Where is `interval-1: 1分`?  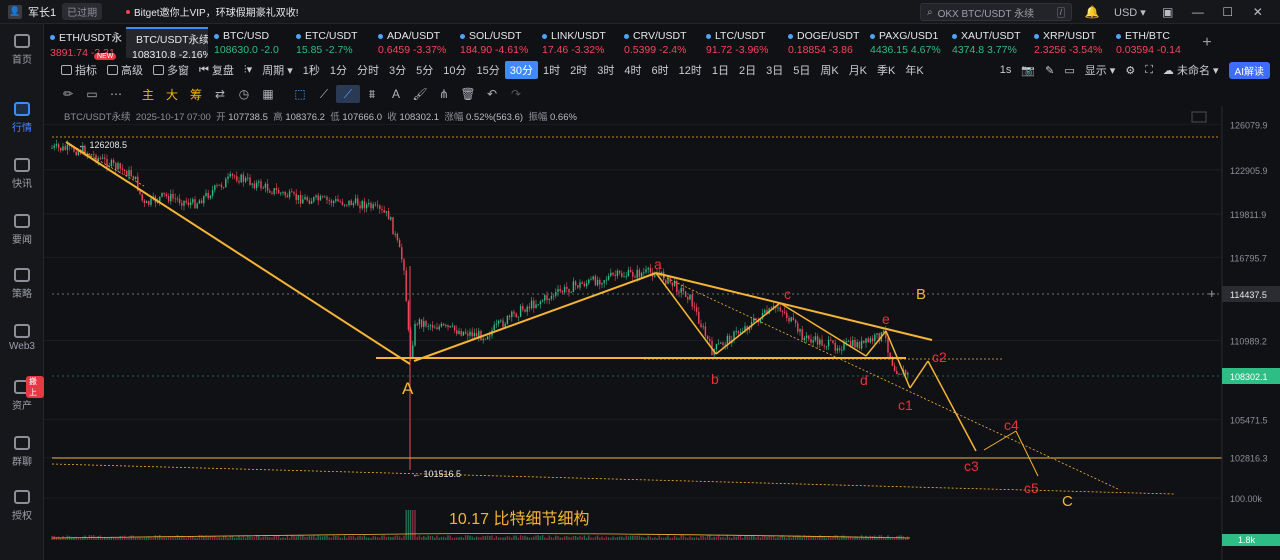
interval-1: 1分 is located at coordinates (338, 71).